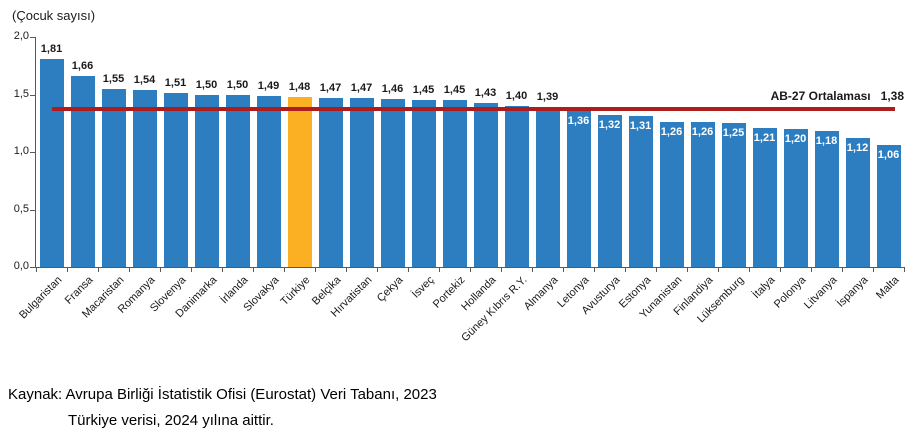  What do you see at coordinates (609, 125) in the screenshot?
I see `bar-value-label: 1,32` at bounding box center [609, 125].